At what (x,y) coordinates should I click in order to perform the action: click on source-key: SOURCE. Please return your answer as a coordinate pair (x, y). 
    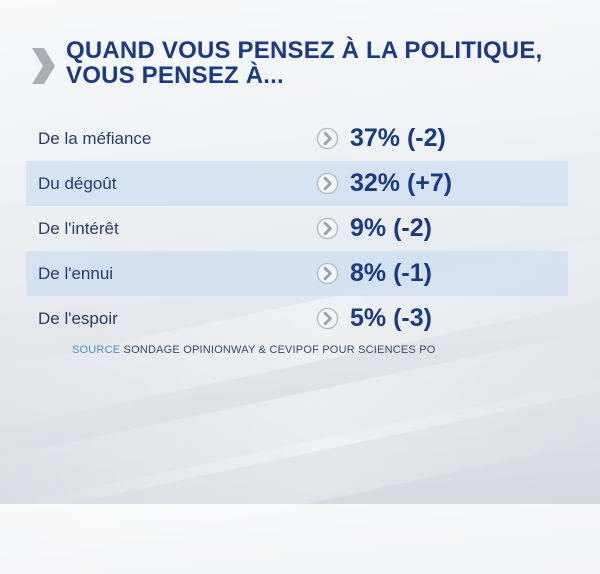
    Looking at the image, I should click on (96, 350).